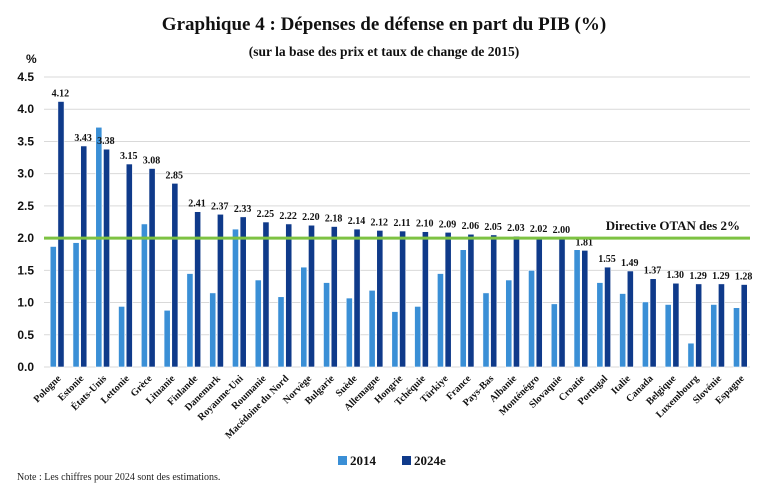 This screenshot has width=768, height=498. Describe the element at coordinates (106, 141) in the screenshot. I see `data-label-2024e: 3.38` at that location.